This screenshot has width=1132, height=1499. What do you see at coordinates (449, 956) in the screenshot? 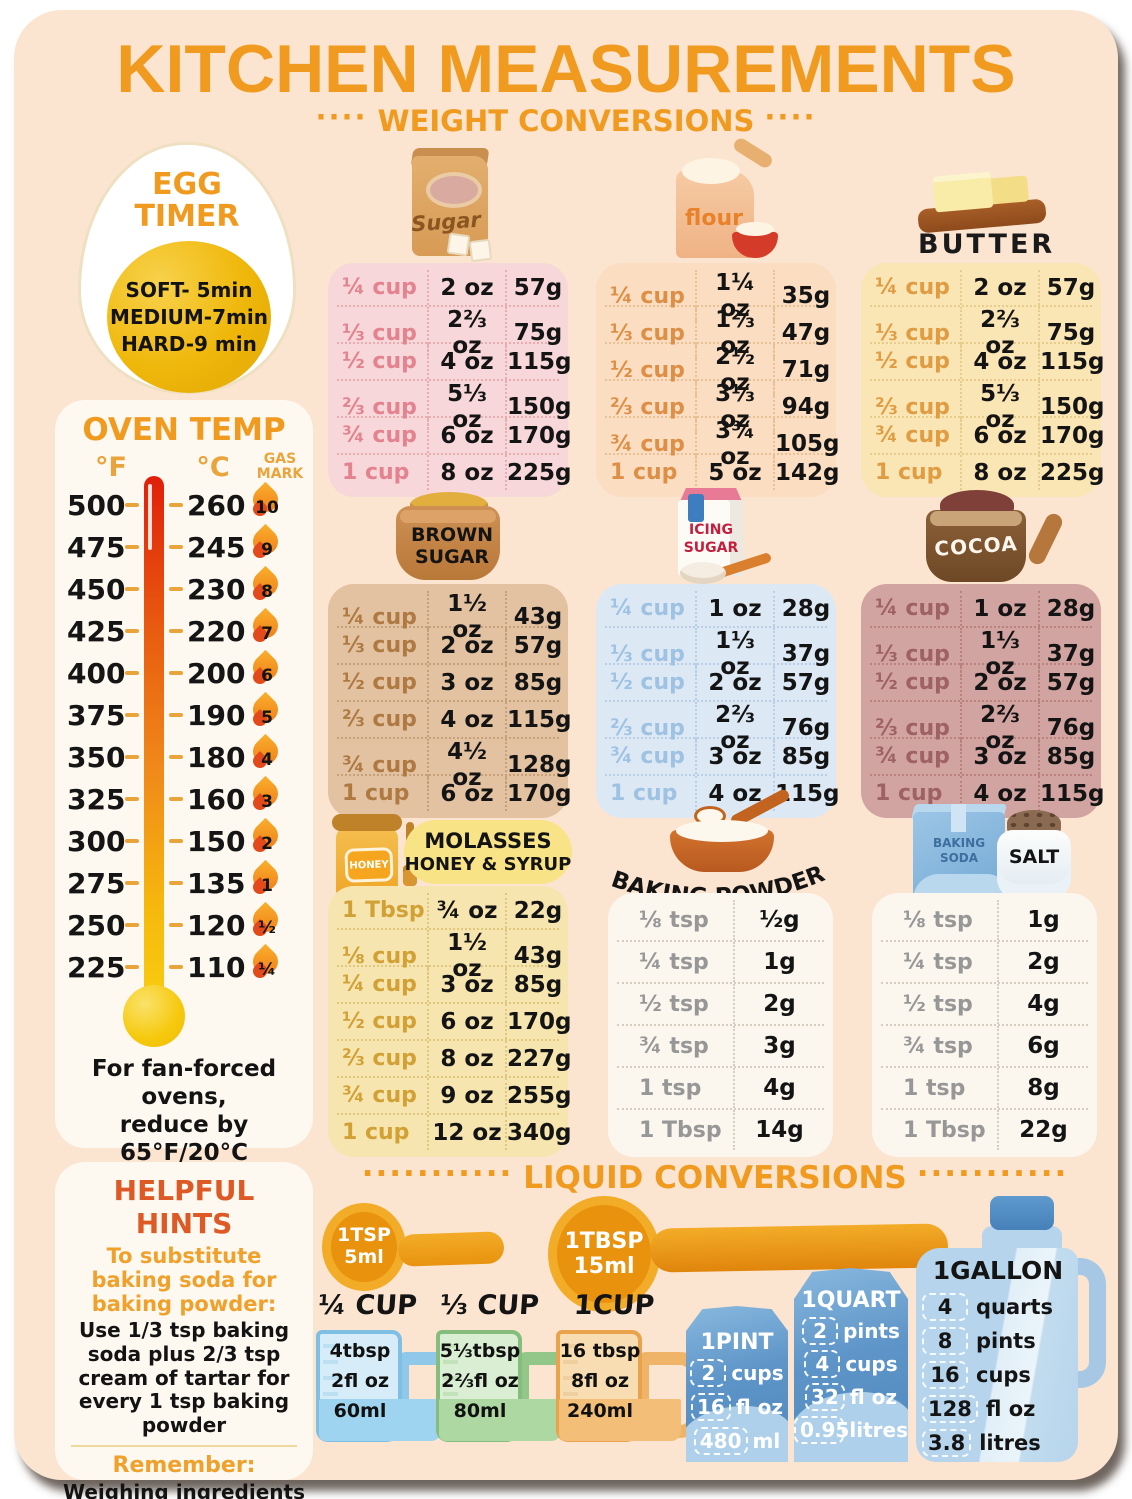
I see `table-row: ⅛ cup 1½ oz 43g` at bounding box center [449, 956].